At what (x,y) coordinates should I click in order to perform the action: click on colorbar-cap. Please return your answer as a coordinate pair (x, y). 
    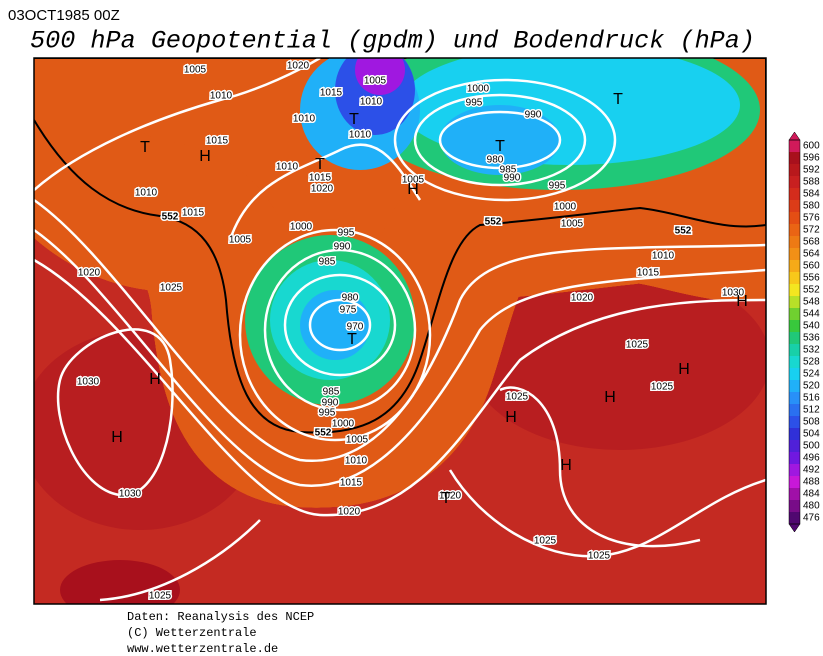
    Looking at the image, I should click on (794, 528).